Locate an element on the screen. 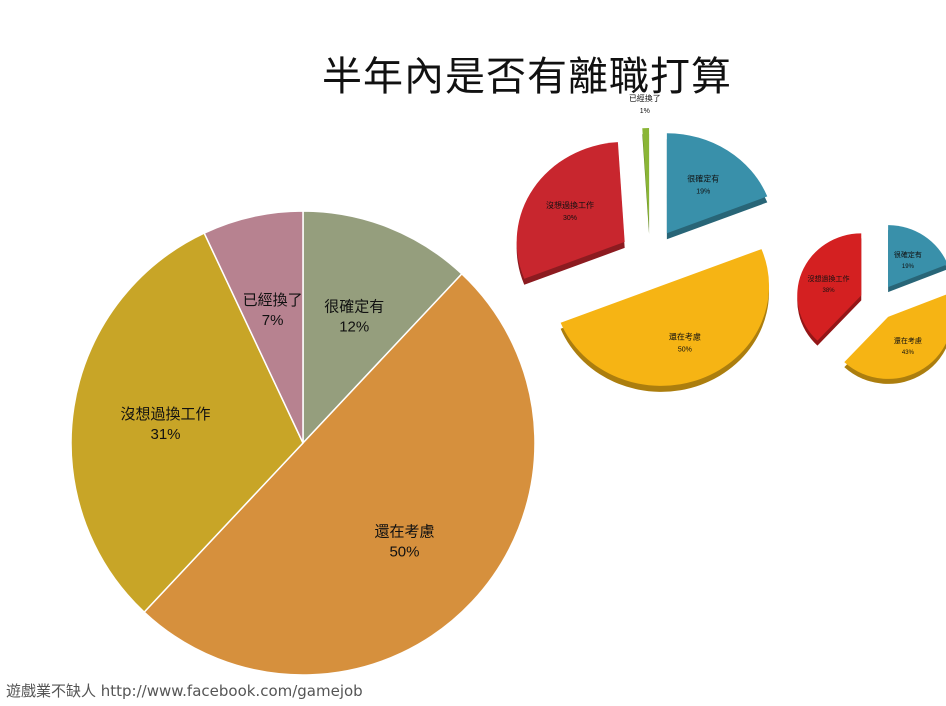 The image size is (946, 706). slice-percent-4: 7% is located at coordinates (273, 320).